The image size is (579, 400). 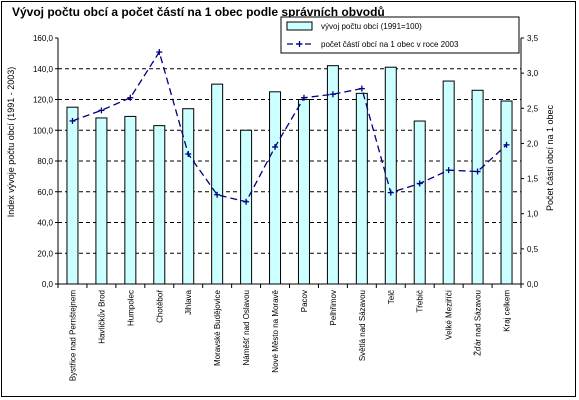 I want to click on y-tick-label: 60,0, so click(x=45, y=192).